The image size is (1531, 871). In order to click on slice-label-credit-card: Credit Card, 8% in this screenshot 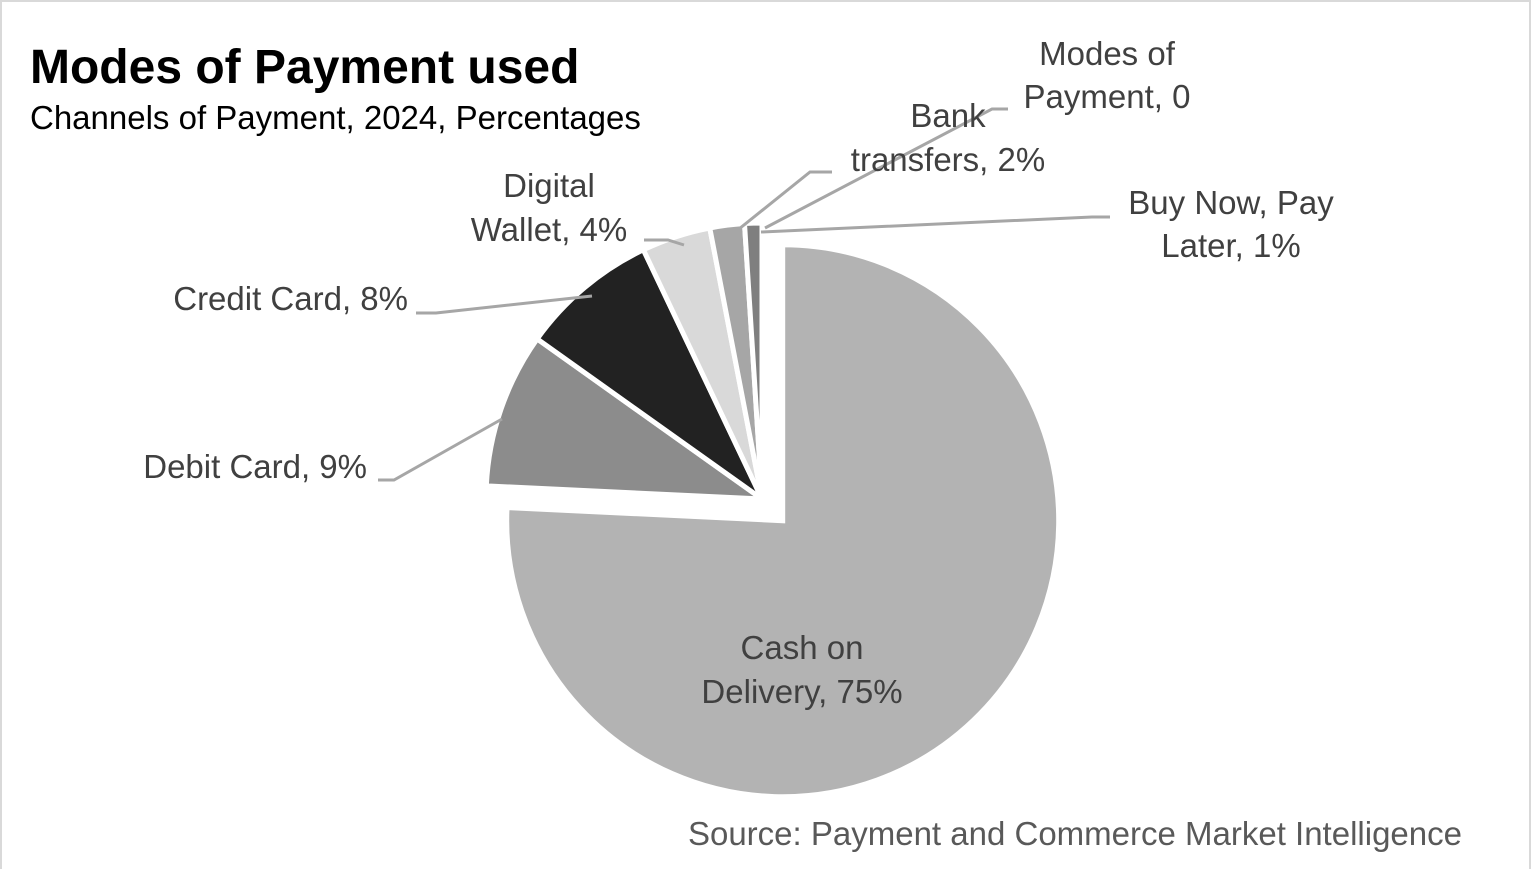, I will do `click(290, 298)`.